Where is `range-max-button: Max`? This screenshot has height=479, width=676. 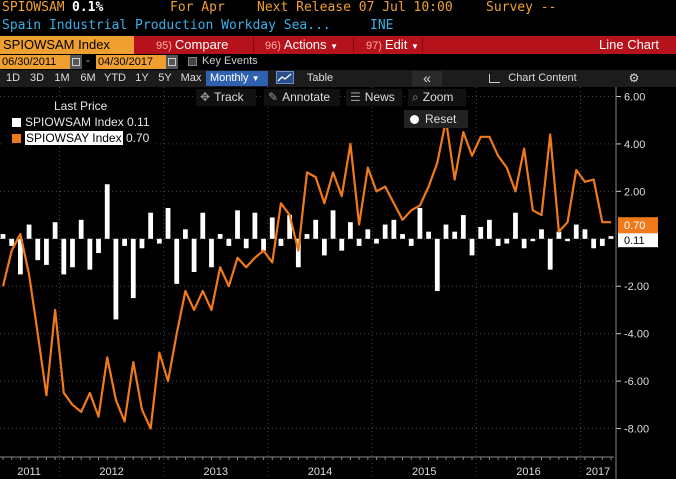 range-max-button: Max is located at coordinates (191, 78).